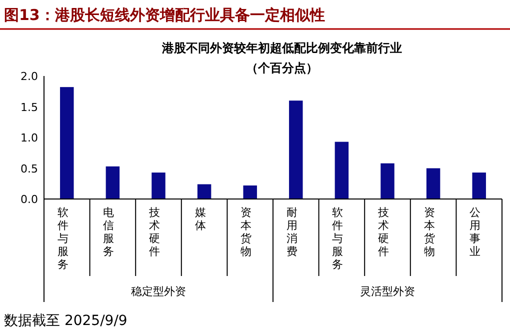 The height and width of the screenshot is (333, 510). I want to click on x-tick-label: 耐用消费, so click(292, 232).